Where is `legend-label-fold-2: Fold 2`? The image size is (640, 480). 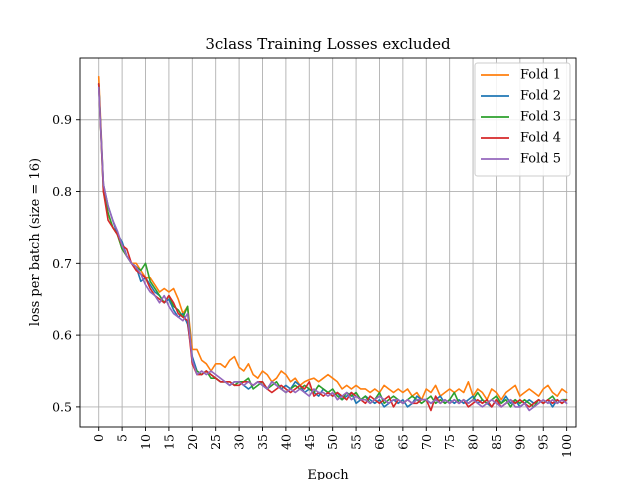
legend-label-fold-2: Fold 2 is located at coordinates (540, 96).